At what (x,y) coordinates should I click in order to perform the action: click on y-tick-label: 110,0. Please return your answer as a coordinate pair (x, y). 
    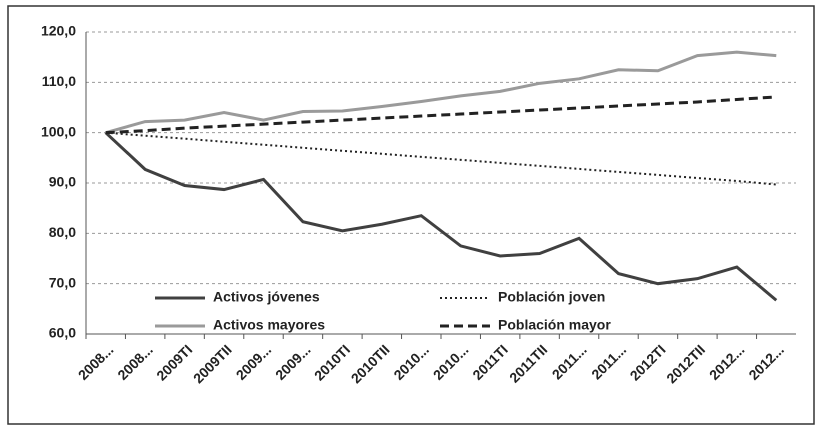
    Looking at the image, I should click on (59, 81).